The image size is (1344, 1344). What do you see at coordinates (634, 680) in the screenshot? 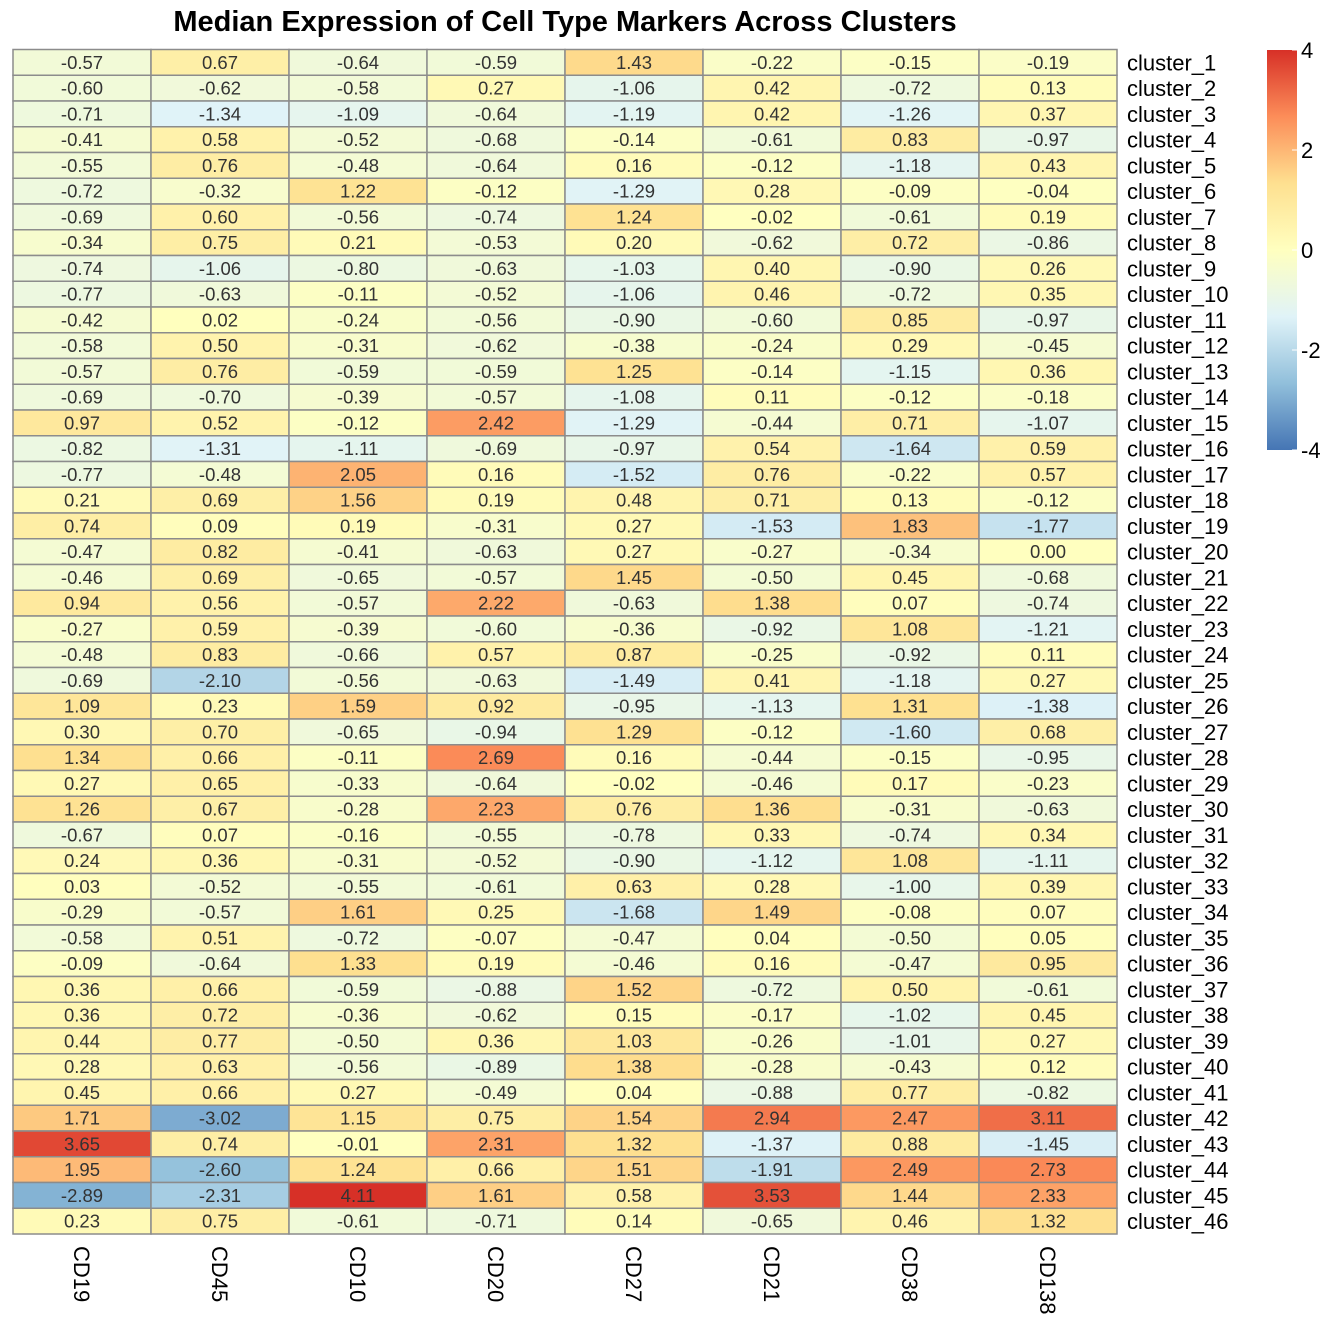
I see `cell-value-label: -1.49` at bounding box center [634, 680].